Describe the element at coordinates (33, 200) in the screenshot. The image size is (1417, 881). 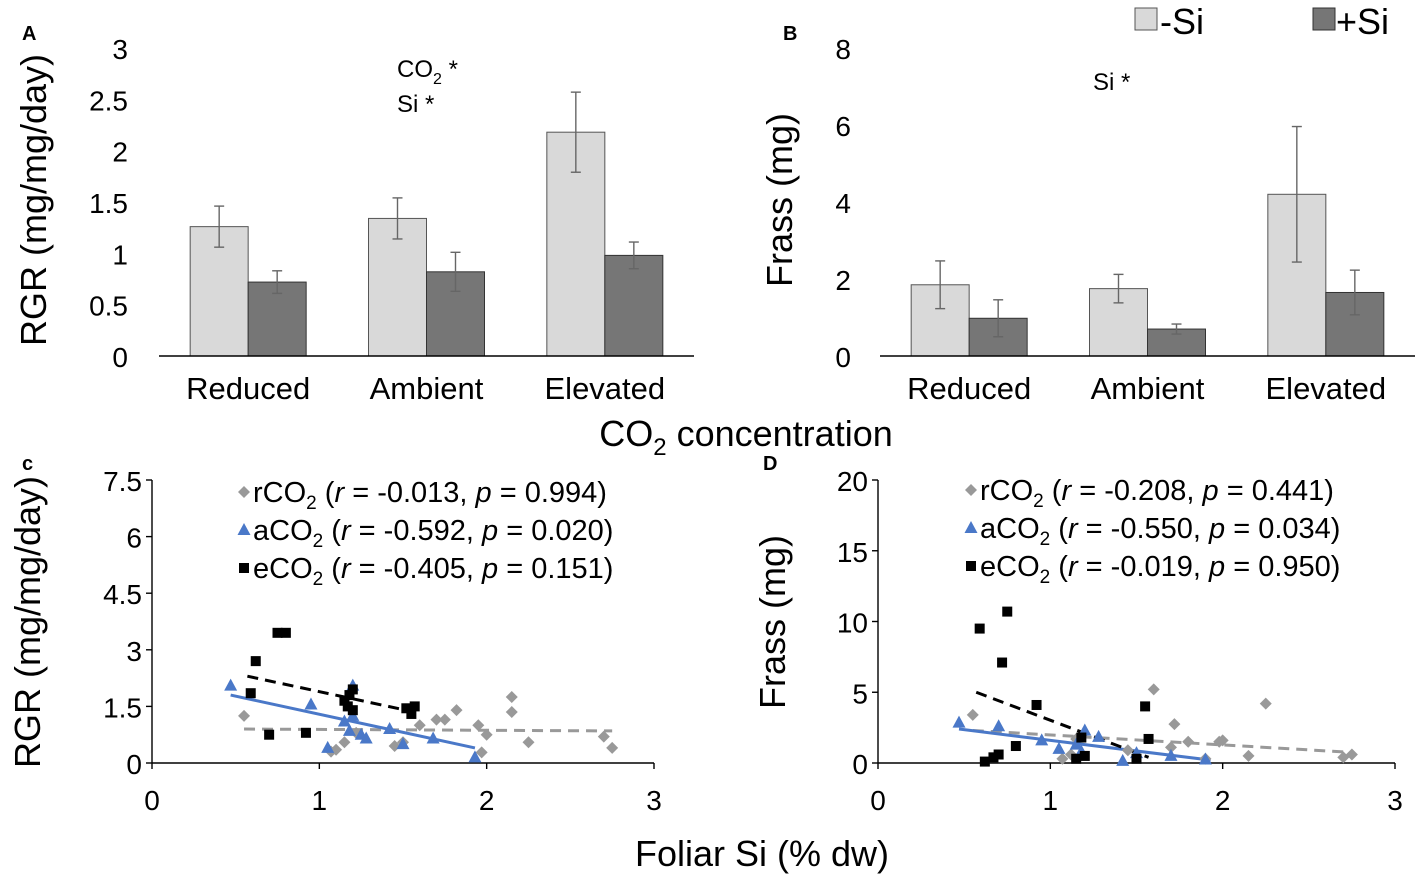
I see `panel-a-y-axis-label: RGR (mg/mg/day)` at that location.